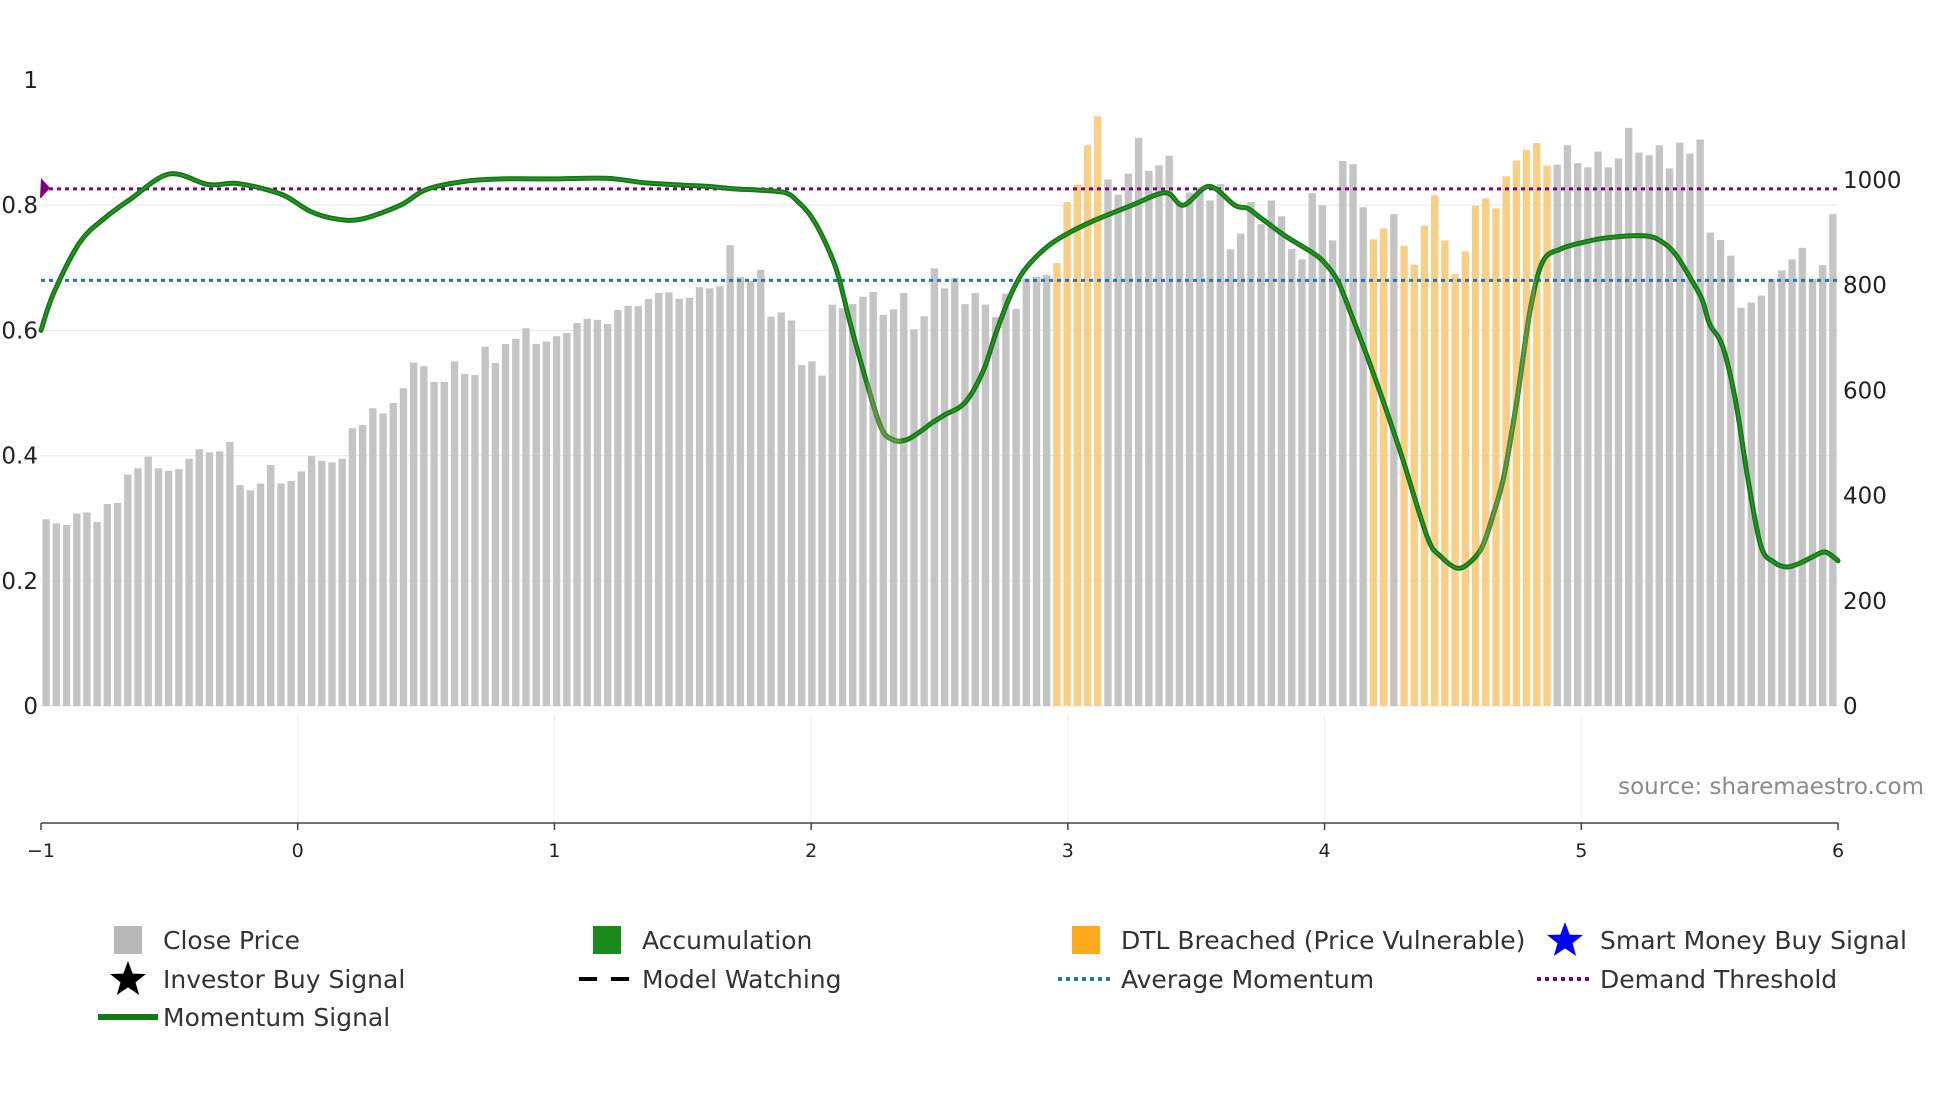 Image resolution: width=1960 pixels, height=1102 pixels. I want to click on left-tick-label: 0.8, so click(19, 206).